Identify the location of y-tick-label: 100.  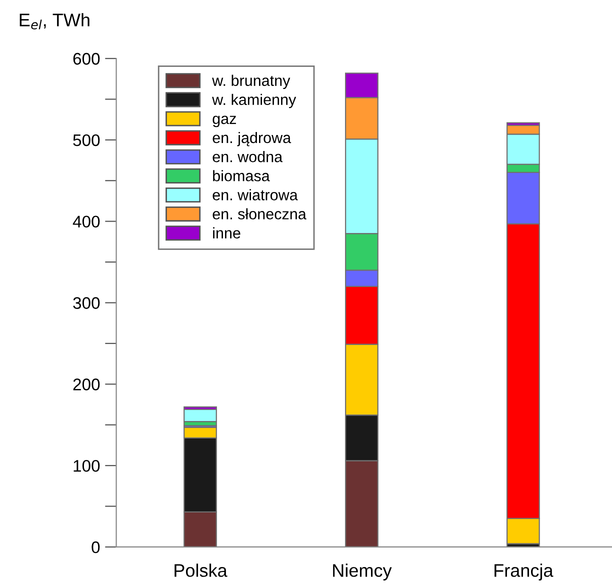
(87, 466).